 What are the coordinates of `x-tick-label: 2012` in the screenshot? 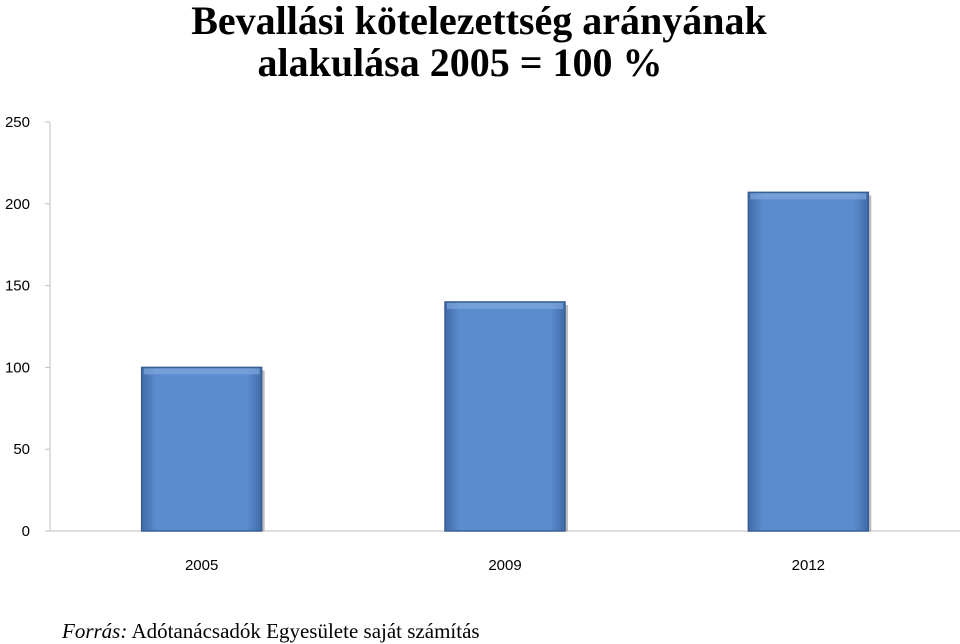 It's located at (808, 565).